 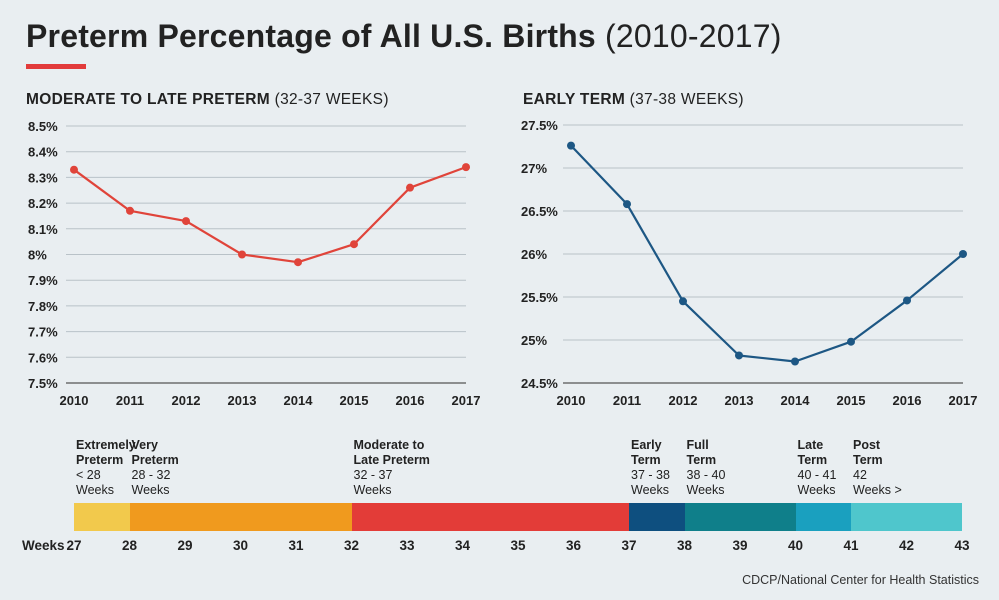 I want to click on band-range-line: 28 - 32, so click(x=151, y=475).